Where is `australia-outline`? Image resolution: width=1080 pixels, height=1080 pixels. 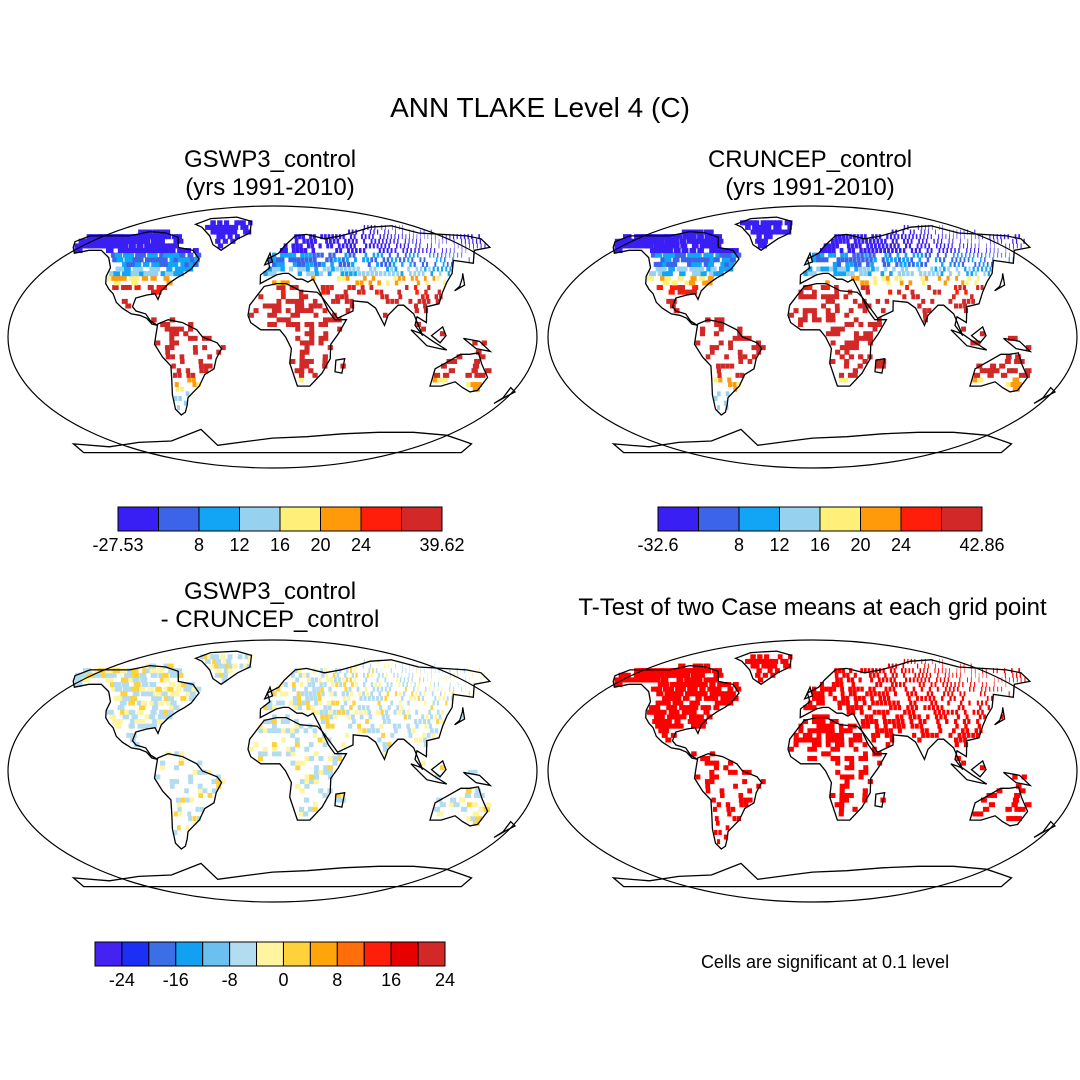
australia-outline is located at coordinates (999, 372).